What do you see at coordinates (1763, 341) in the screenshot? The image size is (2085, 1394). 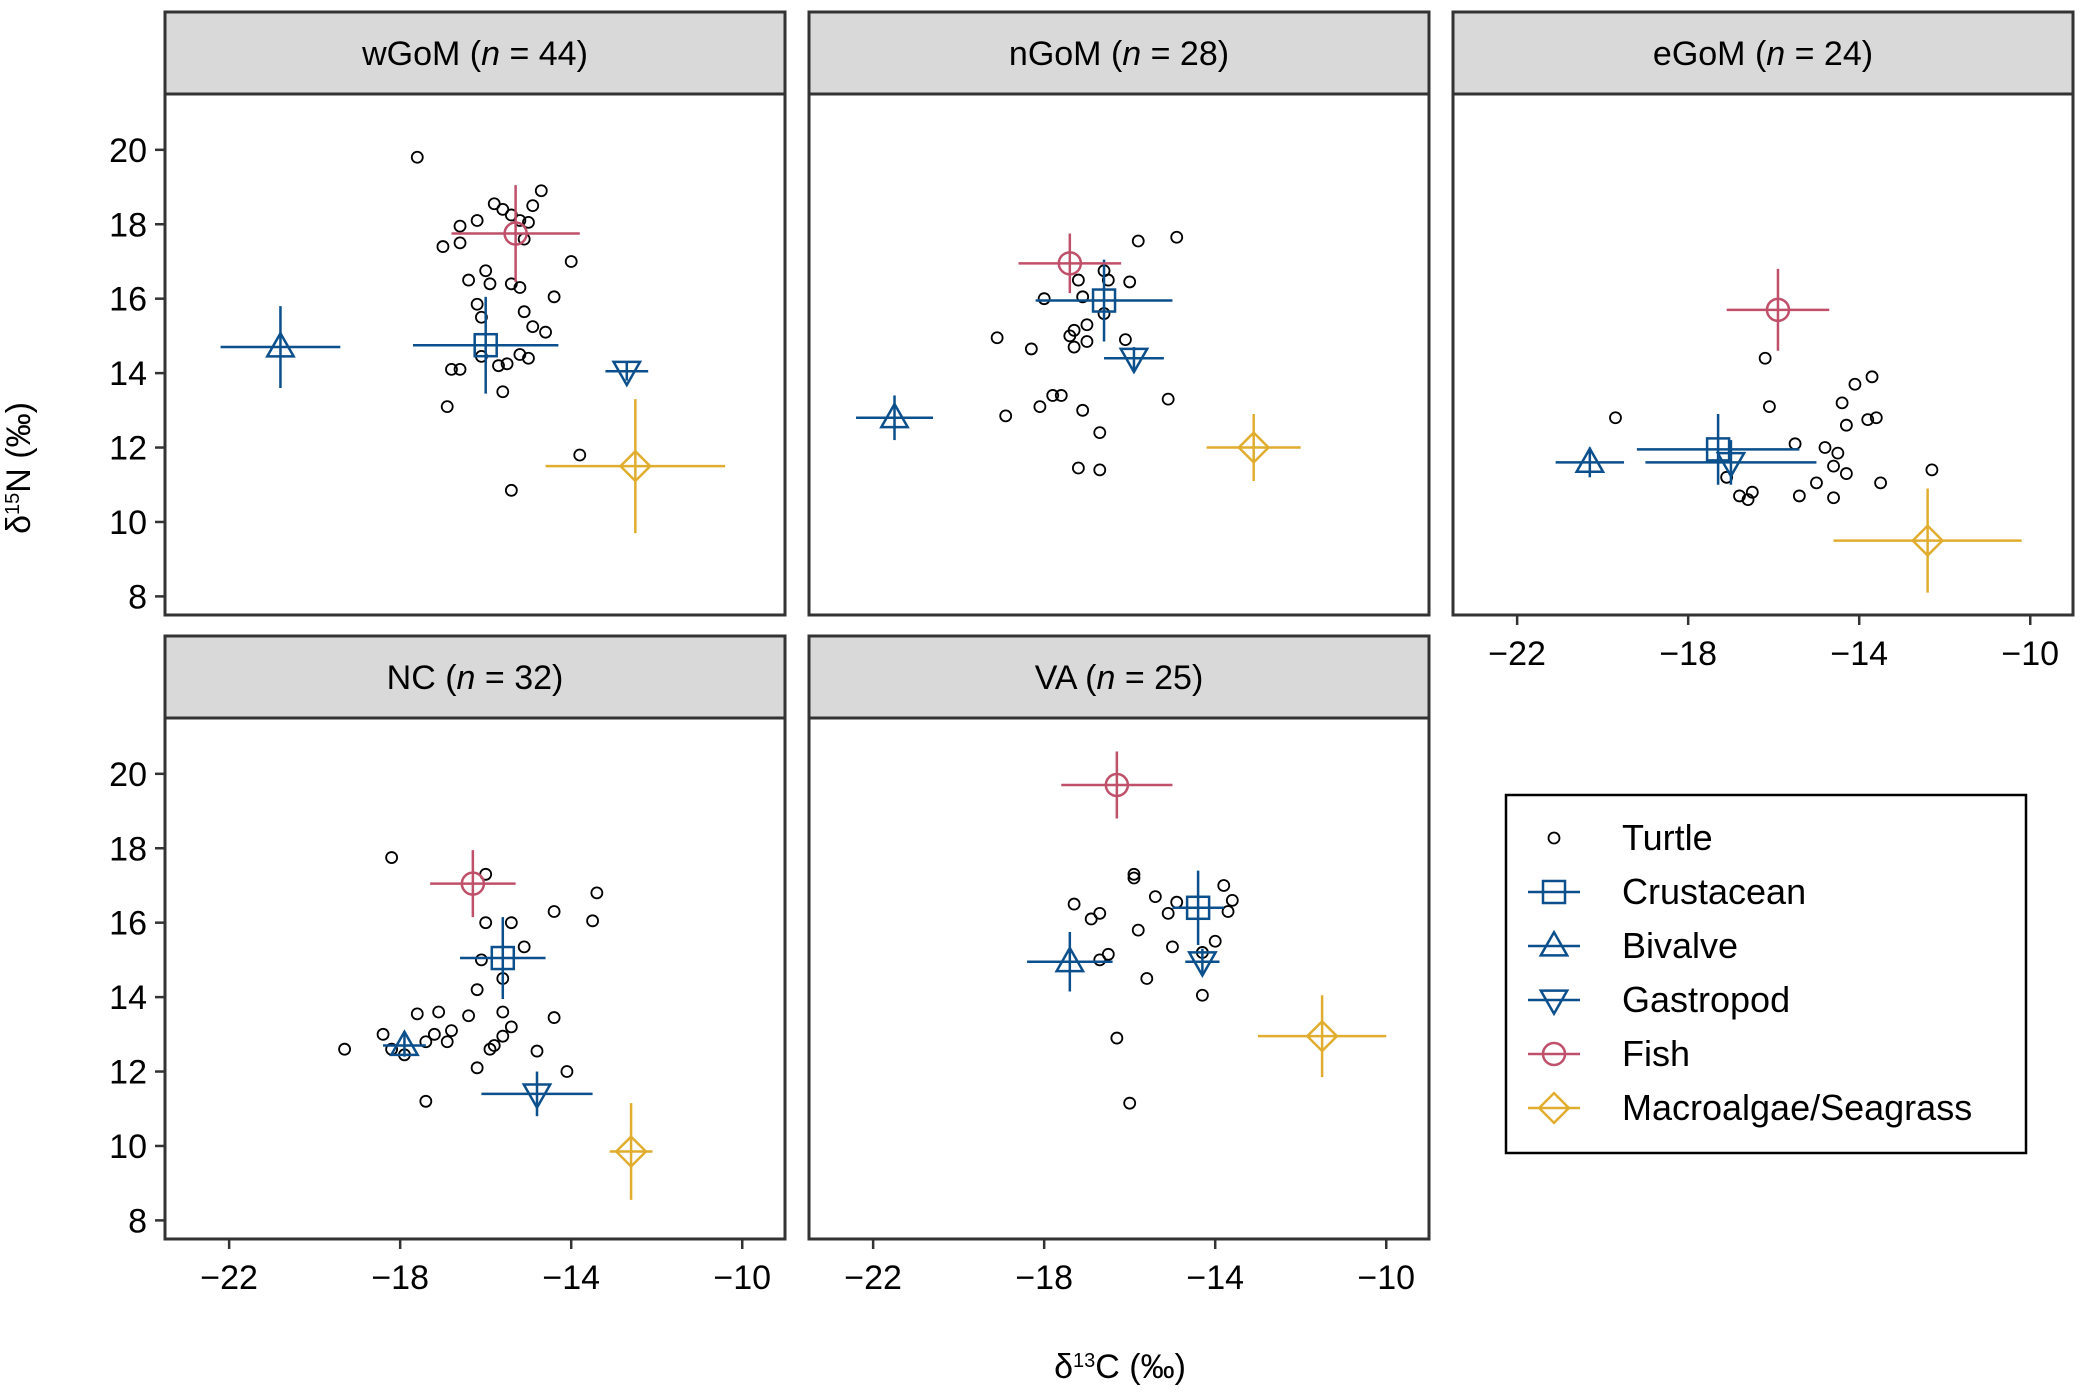 I see `panel-eGoM: eGoM (n = 24) −22 −18 −14 −10` at bounding box center [1763, 341].